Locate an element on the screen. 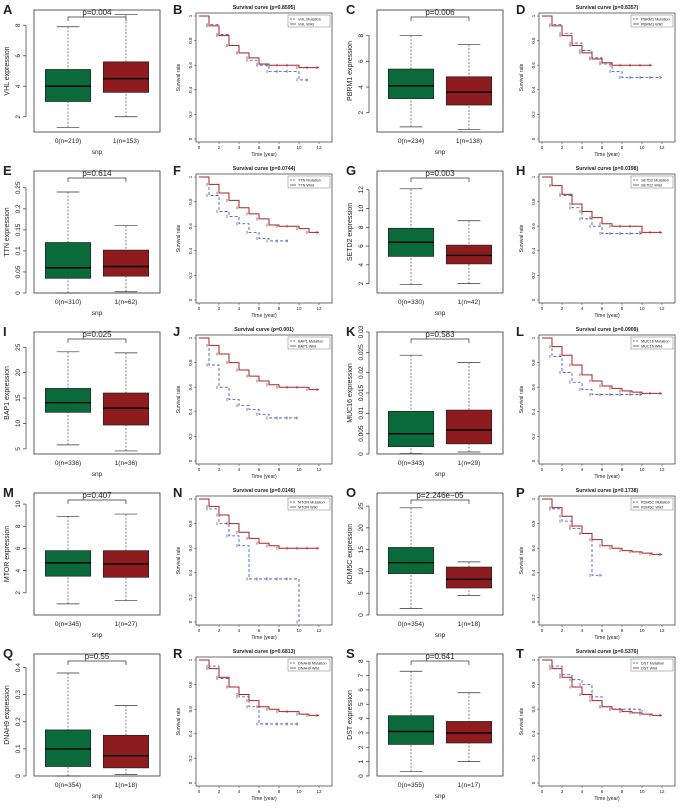 This screenshot has height=810, width=685. x-category-label: 0(n=330) is located at coordinates (411, 302).